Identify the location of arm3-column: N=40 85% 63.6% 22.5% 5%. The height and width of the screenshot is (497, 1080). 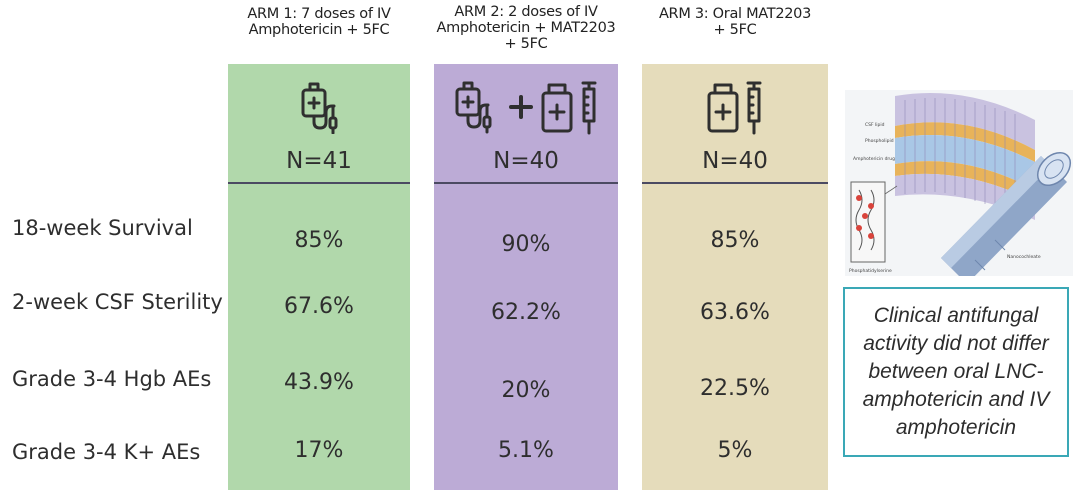
(735, 277).